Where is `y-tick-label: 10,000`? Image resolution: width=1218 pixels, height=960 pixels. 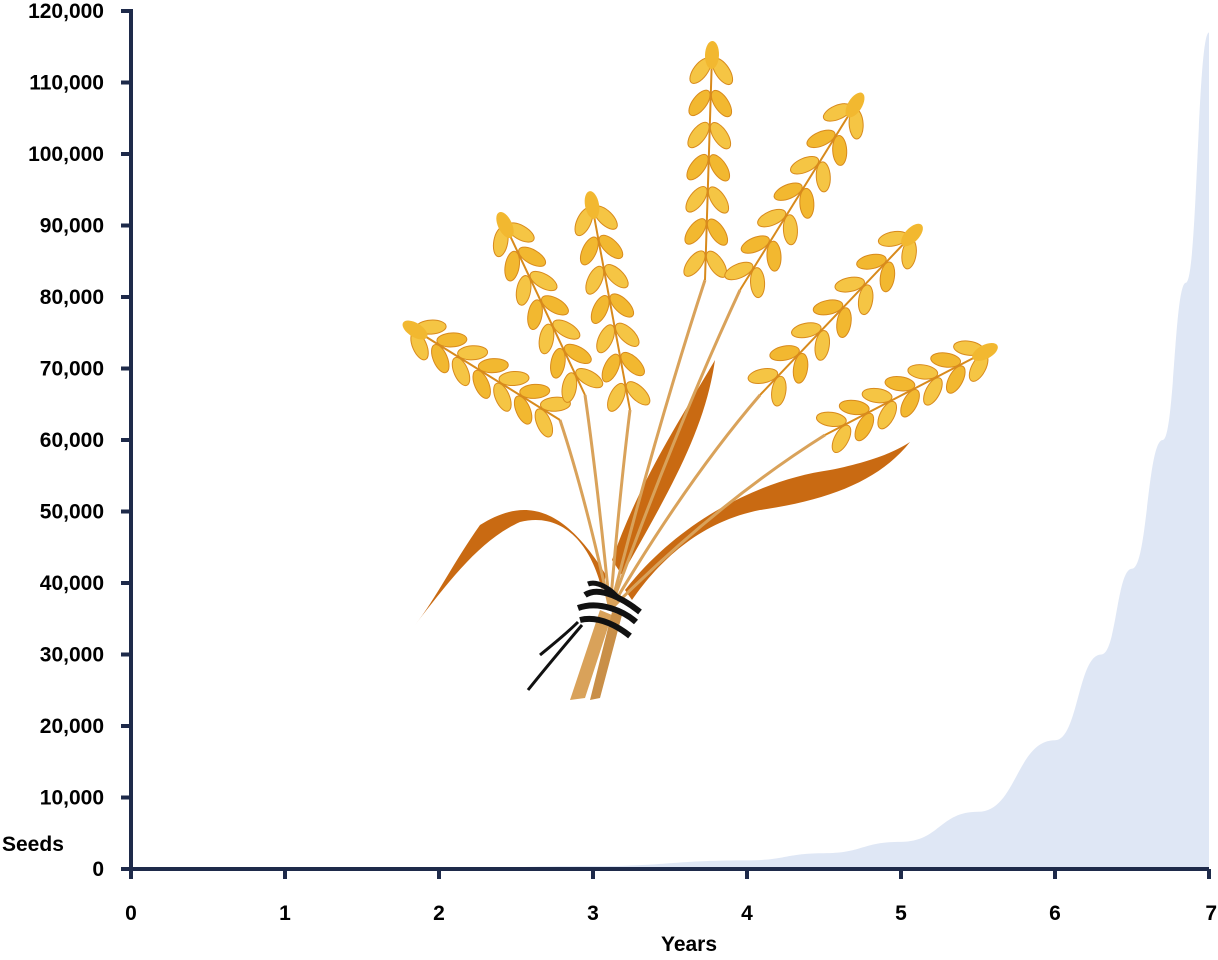 y-tick-label: 10,000 is located at coordinates (72, 798).